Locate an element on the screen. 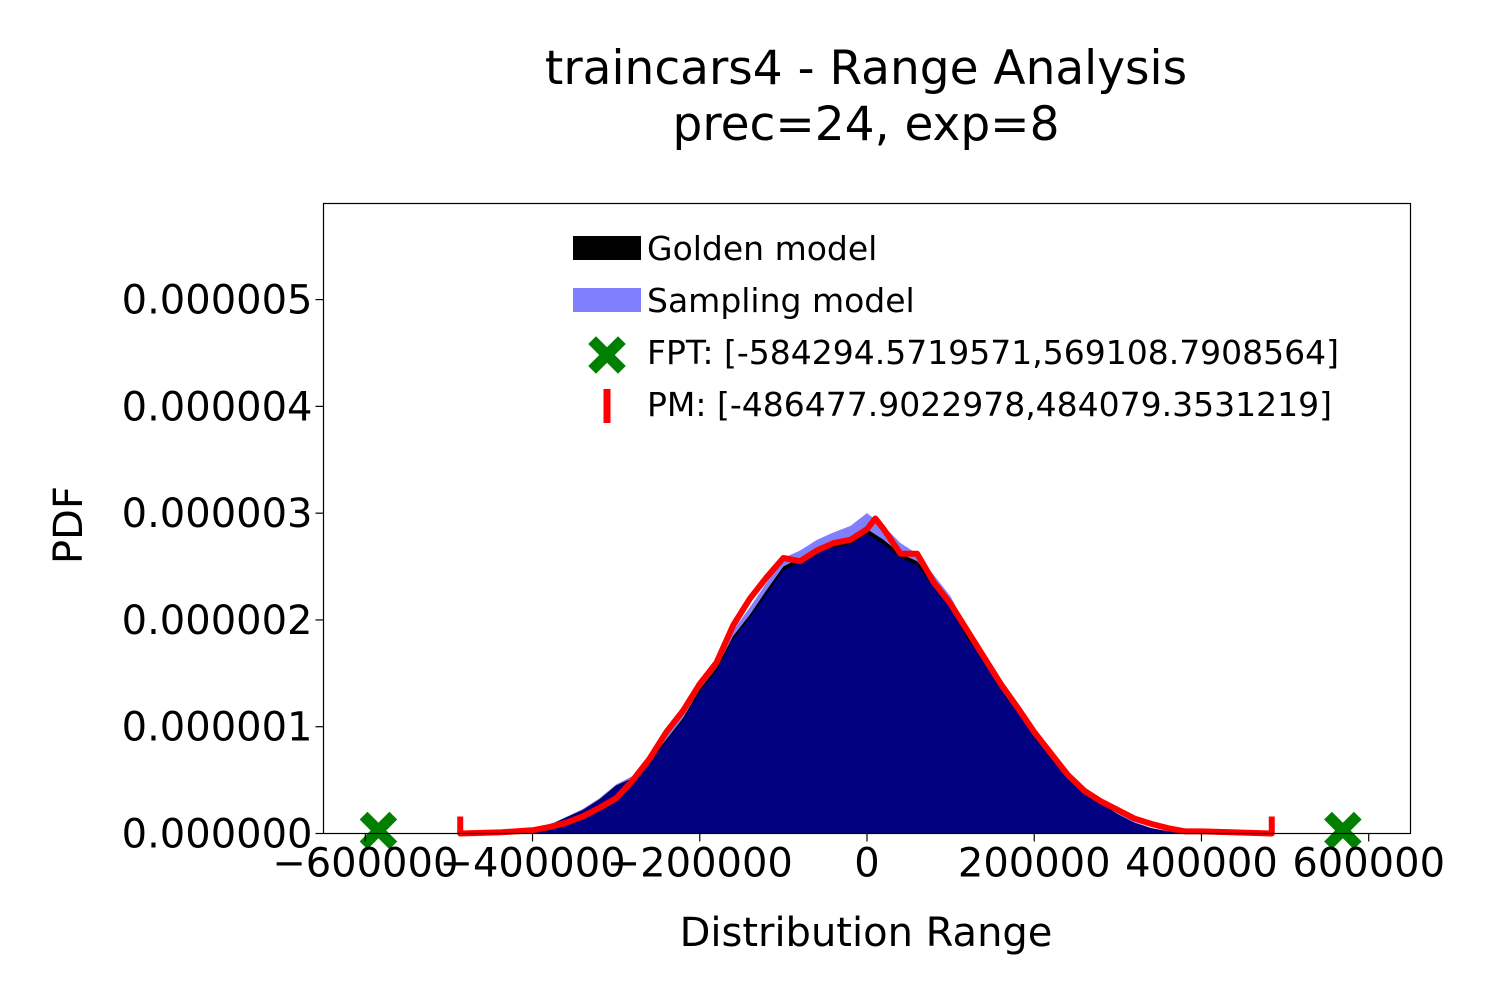 The image size is (1500, 1000). x-tick-label: 200000 is located at coordinates (1034, 864).